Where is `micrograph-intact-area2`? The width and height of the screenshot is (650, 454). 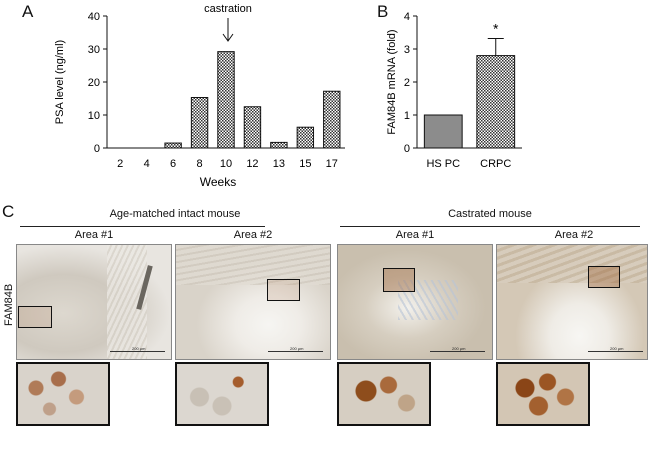 micrograph-intact-area2 is located at coordinates (253, 302).